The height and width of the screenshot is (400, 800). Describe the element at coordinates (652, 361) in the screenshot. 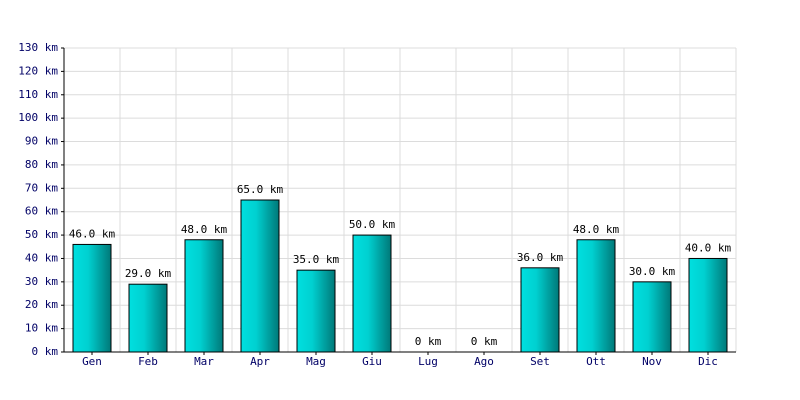

I see `x-tick-label: Nov` at that location.